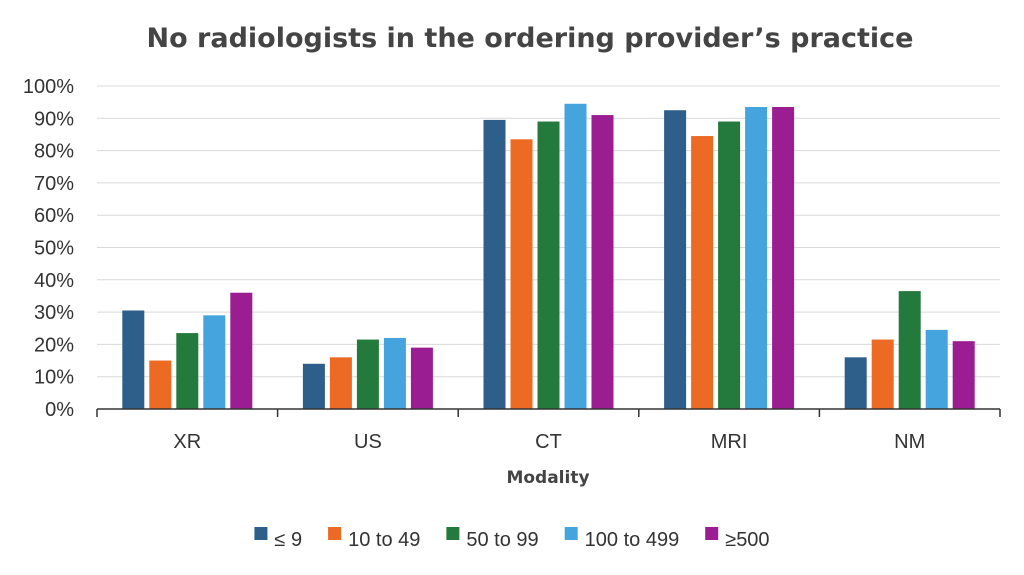 This screenshot has width=1024, height=575. I want to click on legend-item: ≤ 9, so click(278, 539).